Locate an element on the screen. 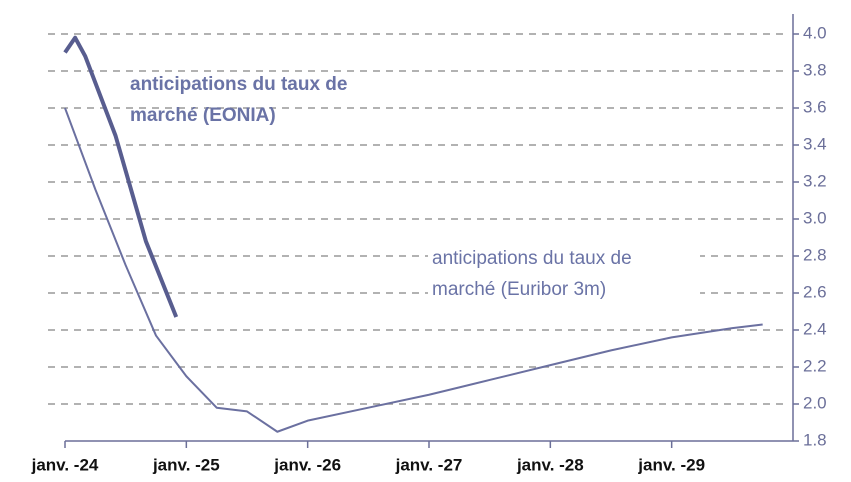 Image resolution: width=851 pixels, height=482 pixels. annotation: marché (EONIA) is located at coordinates (203, 115).